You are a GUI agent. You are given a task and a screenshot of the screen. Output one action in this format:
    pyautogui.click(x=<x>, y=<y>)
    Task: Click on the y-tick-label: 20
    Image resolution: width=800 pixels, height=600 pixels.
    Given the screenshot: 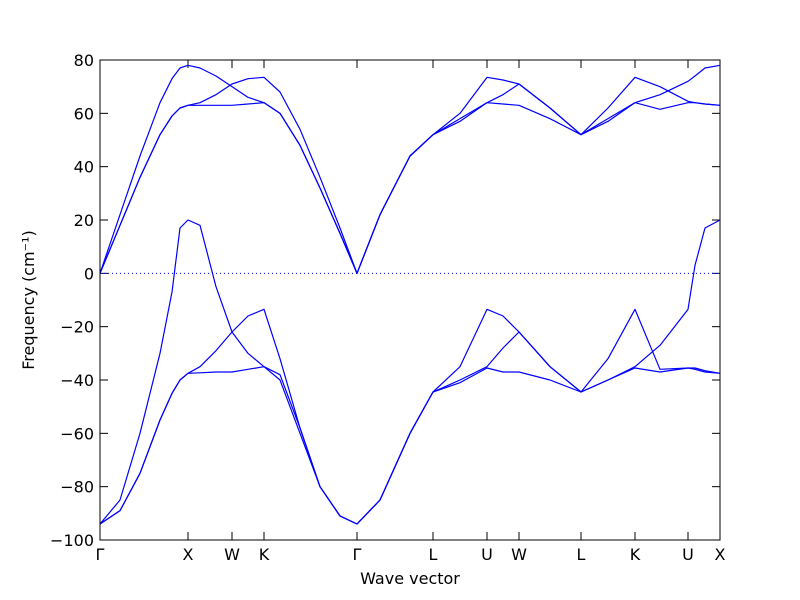 What is the action you would take?
    pyautogui.click(x=84, y=220)
    